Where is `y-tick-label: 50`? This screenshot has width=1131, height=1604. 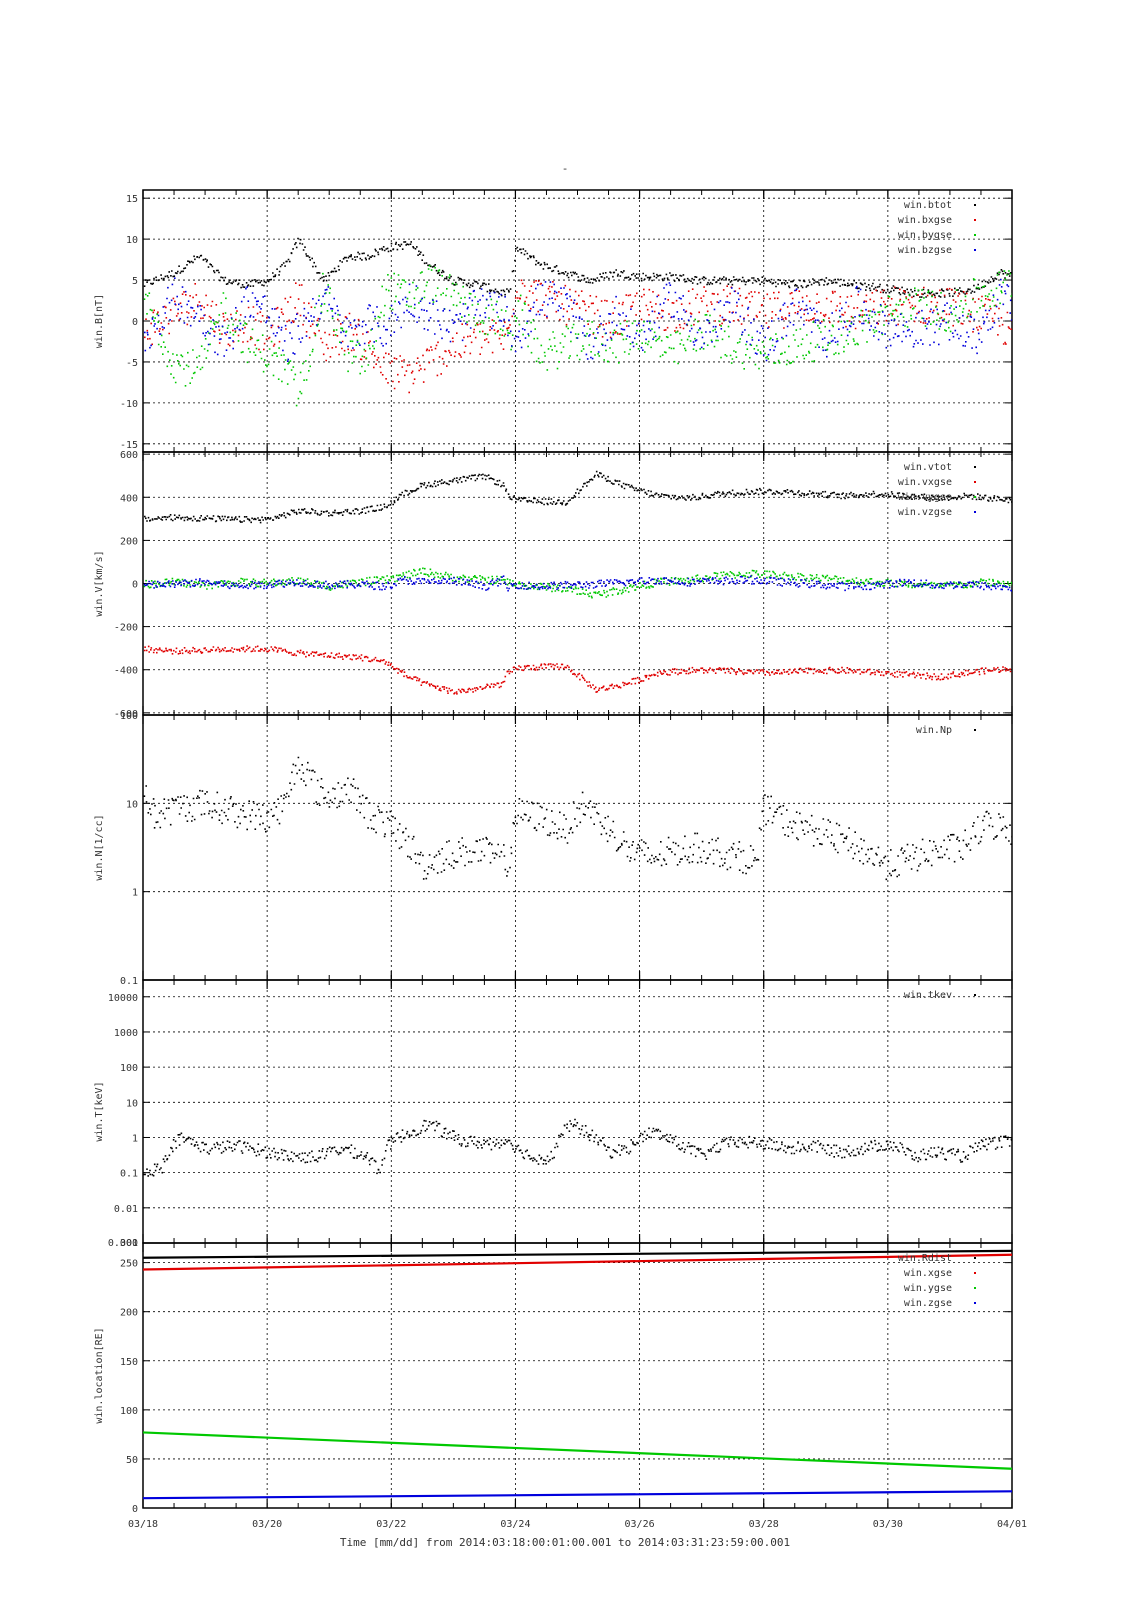
y-tick-label: 50 is located at coordinates (132, 1460).